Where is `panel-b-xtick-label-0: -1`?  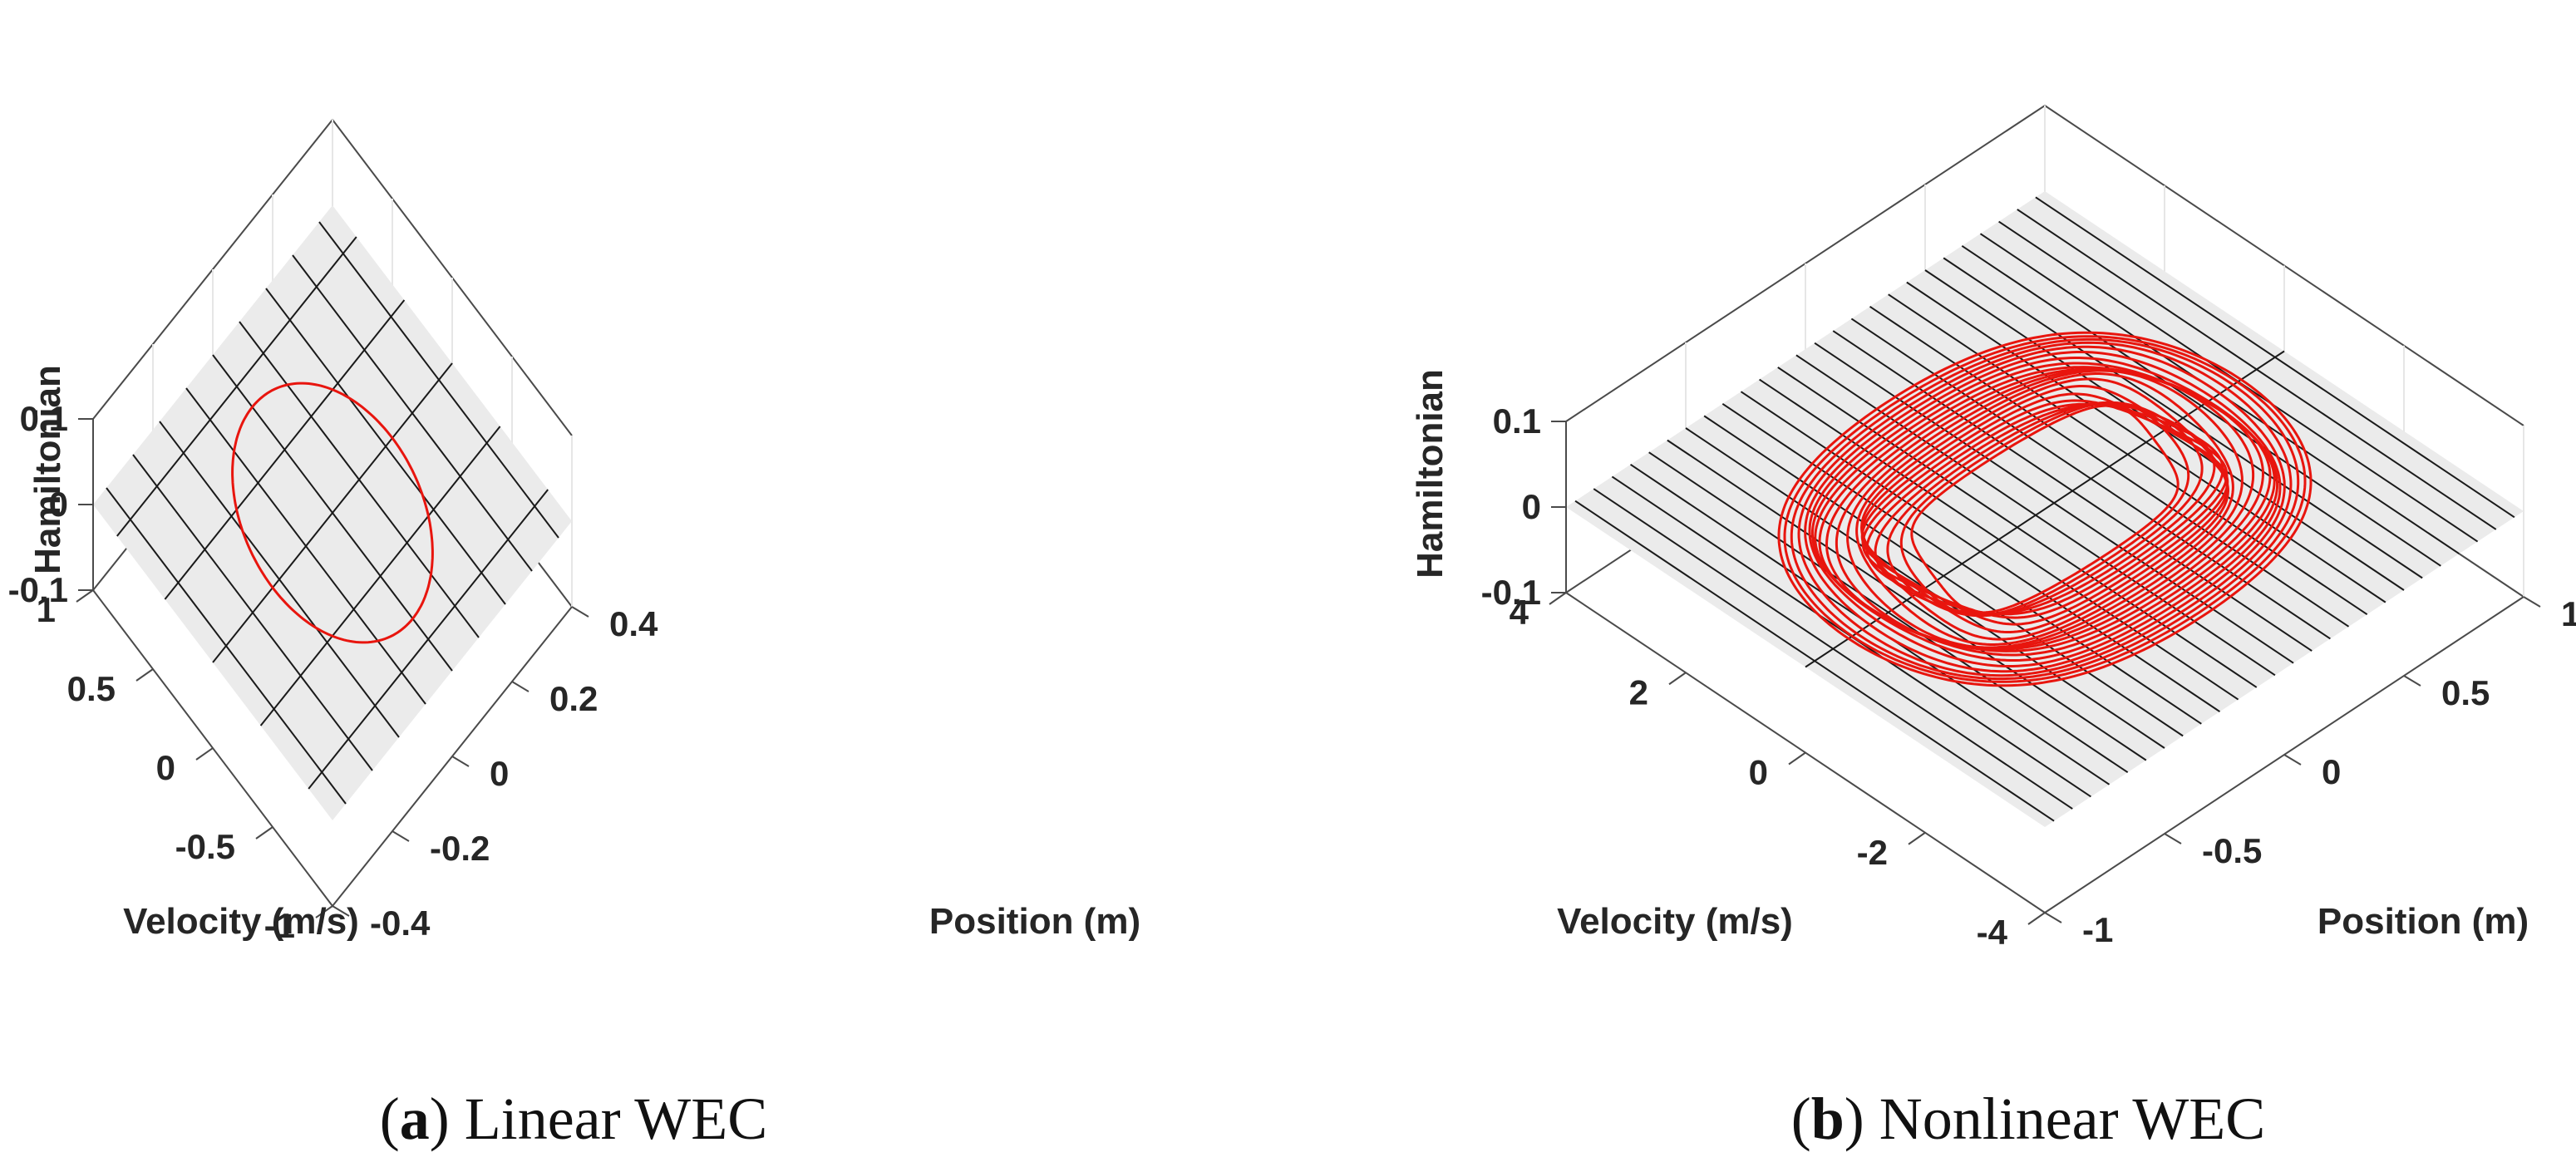
panel-b-xtick-label-0: -1 is located at coordinates (2097, 929).